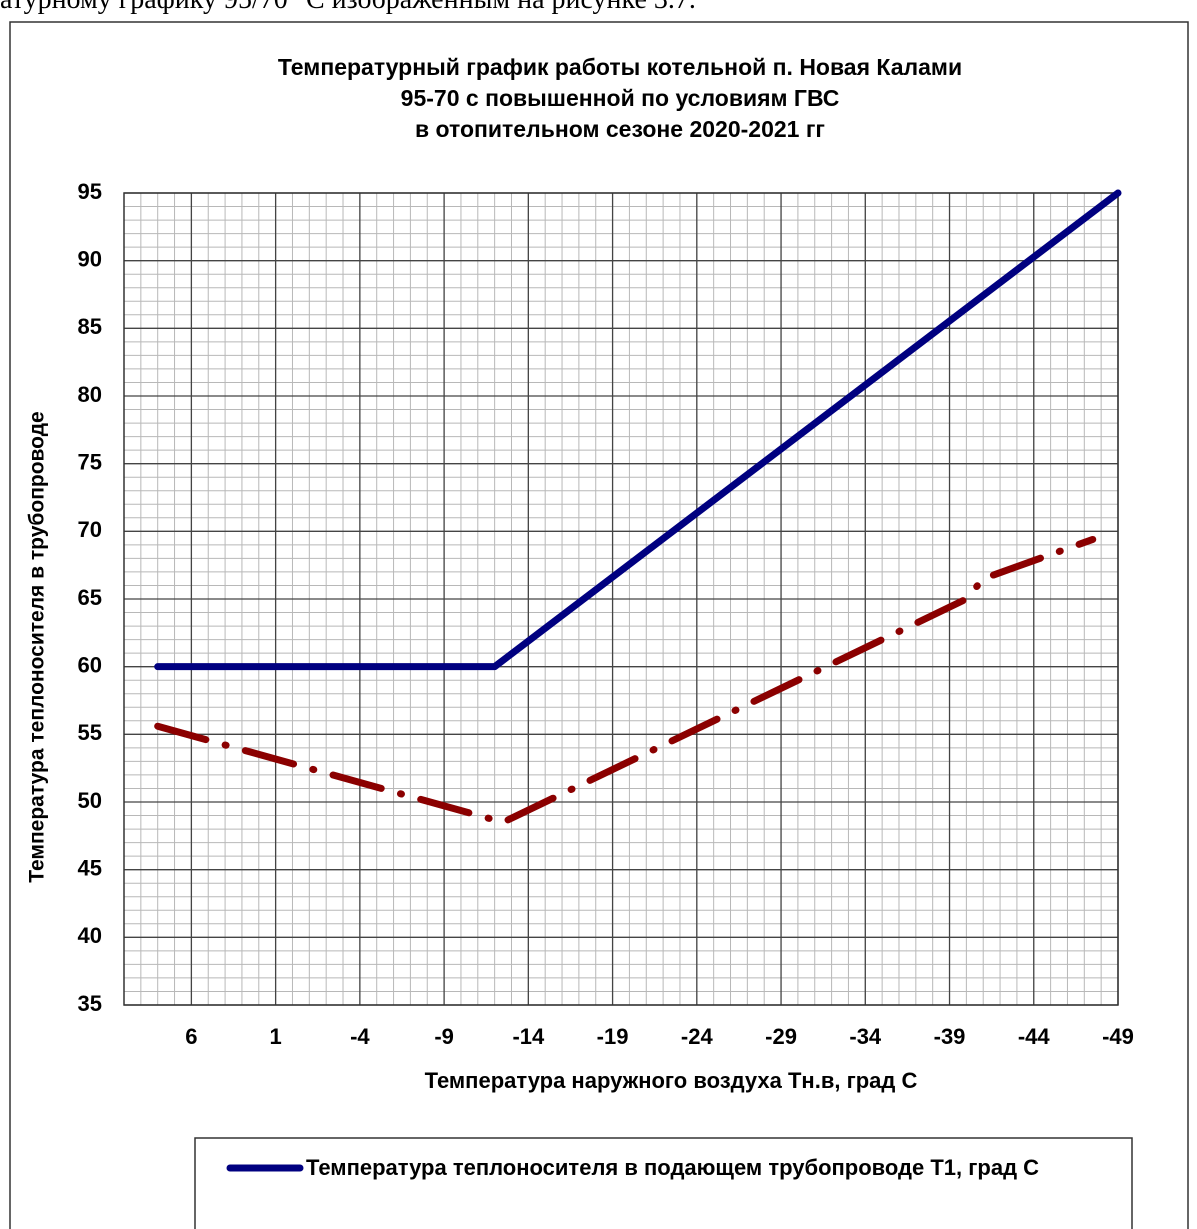 The width and height of the screenshot is (1197, 1229). What do you see at coordinates (90, 529) in the screenshot?
I see `y-tick-label: 70` at bounding box center [90, 529].